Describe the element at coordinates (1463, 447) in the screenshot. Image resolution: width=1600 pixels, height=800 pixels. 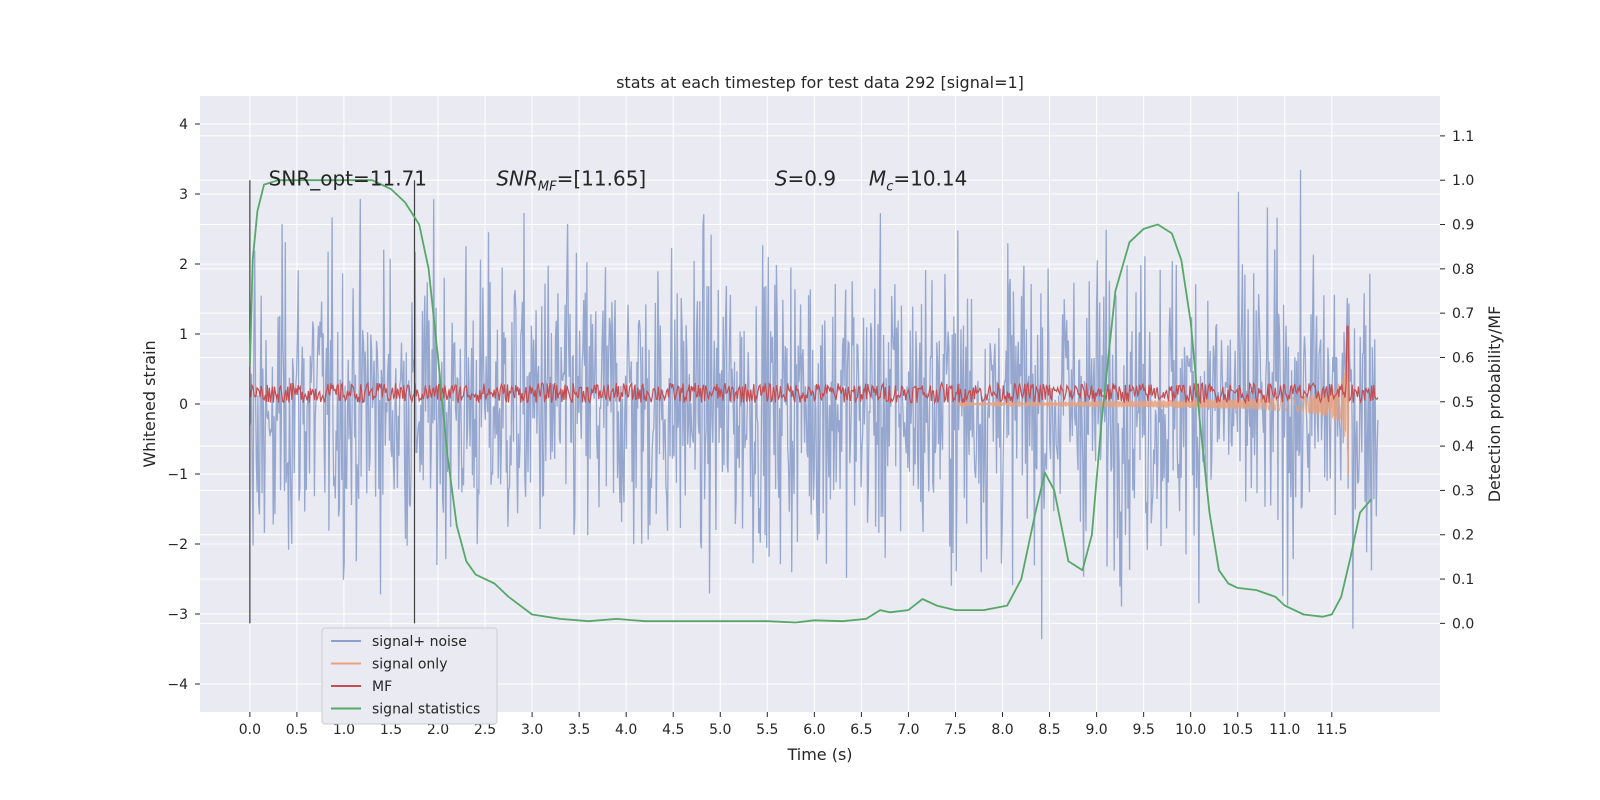
I see `y2-tick-label: 0.4` at that location.